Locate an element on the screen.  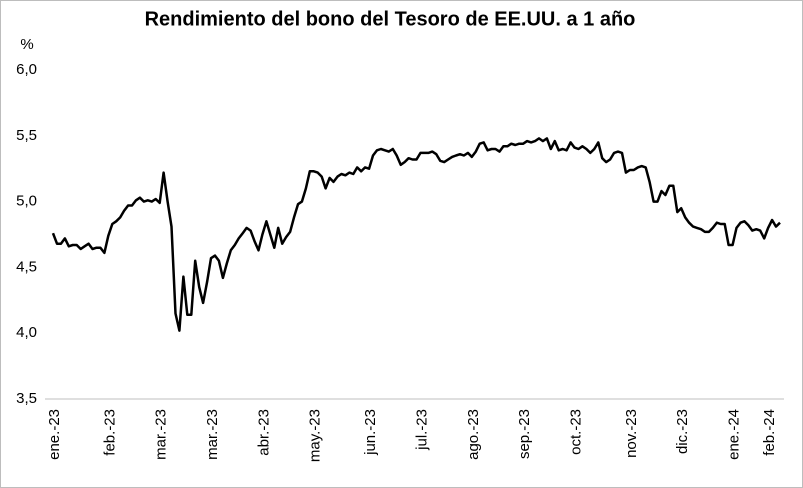
y-tick-label: 3,5 is located at coordinates (26, 398).